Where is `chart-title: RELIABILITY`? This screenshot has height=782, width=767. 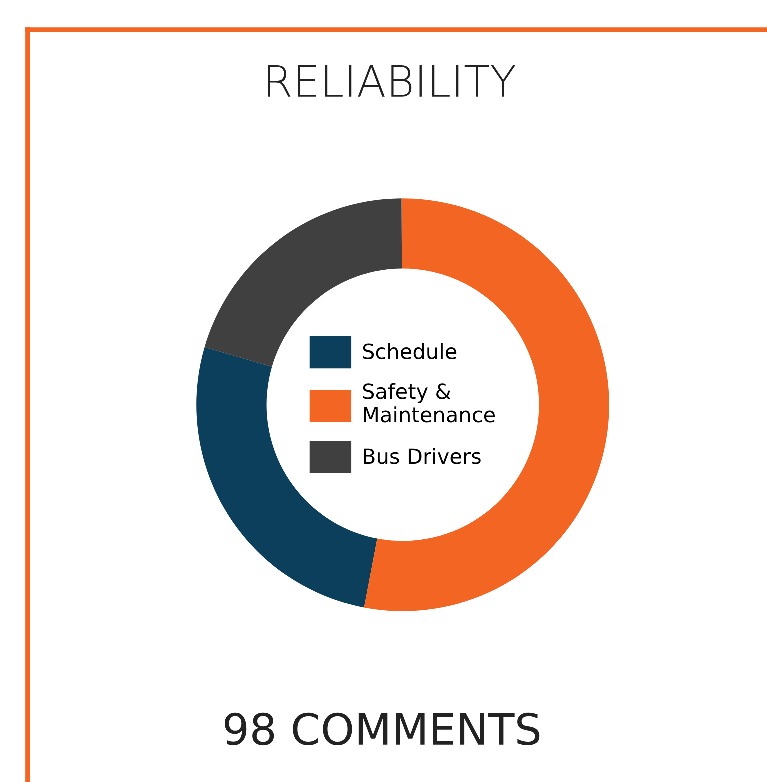 chart-title: RELIABILITY is located at coordinates (392, 81).